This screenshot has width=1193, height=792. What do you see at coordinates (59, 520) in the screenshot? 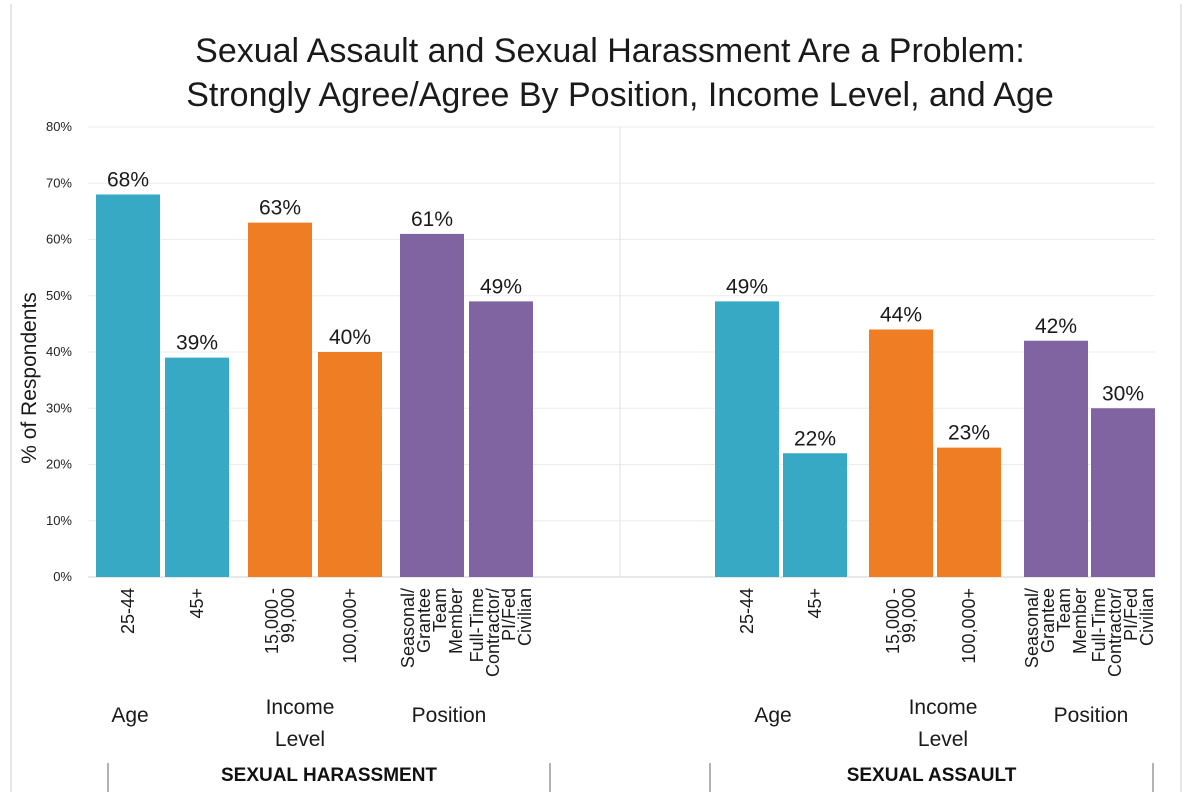
I see `y-tick-label: 10%` at bounding box center [59, 520].